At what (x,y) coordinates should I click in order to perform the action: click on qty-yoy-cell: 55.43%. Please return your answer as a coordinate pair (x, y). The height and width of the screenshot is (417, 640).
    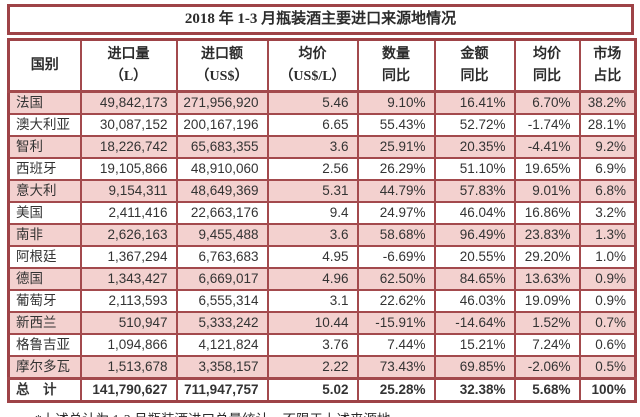
    Looking at the image, I should click on (396, 125).